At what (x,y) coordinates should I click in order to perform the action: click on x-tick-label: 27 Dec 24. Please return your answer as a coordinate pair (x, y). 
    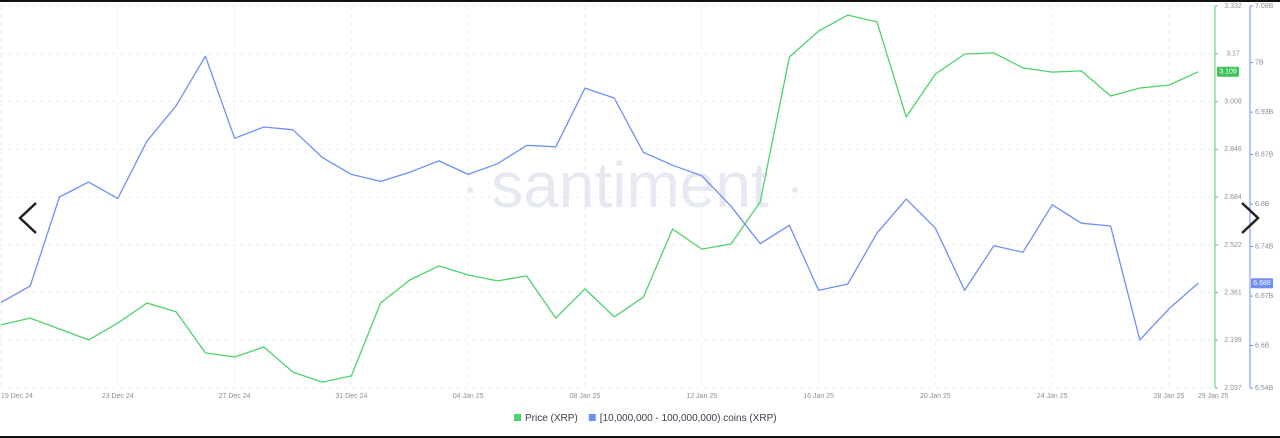
    Looking at the image, I should click on (235, 396).